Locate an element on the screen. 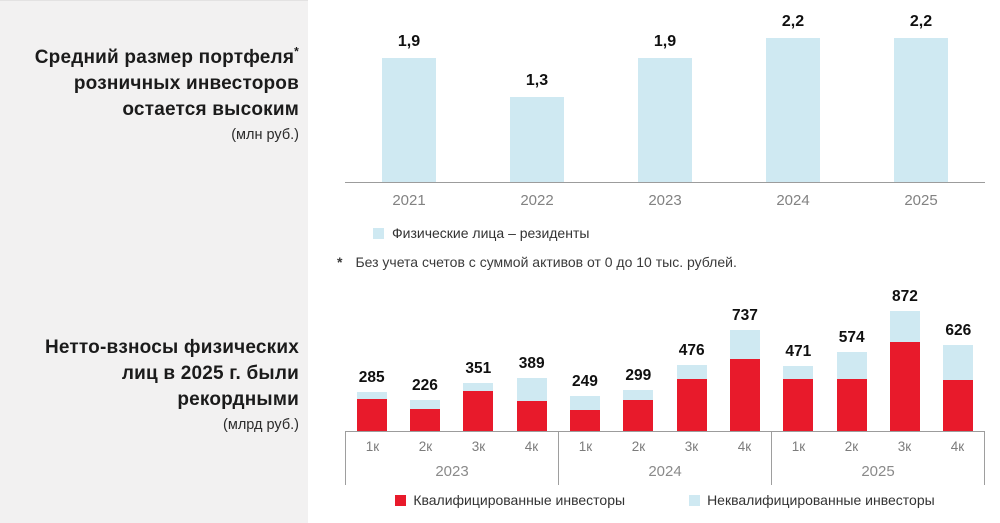 The image size is (1000, 523). legend-item-unqualified: Неквалифицированные инвесторы is located at coordinates (812, 500).